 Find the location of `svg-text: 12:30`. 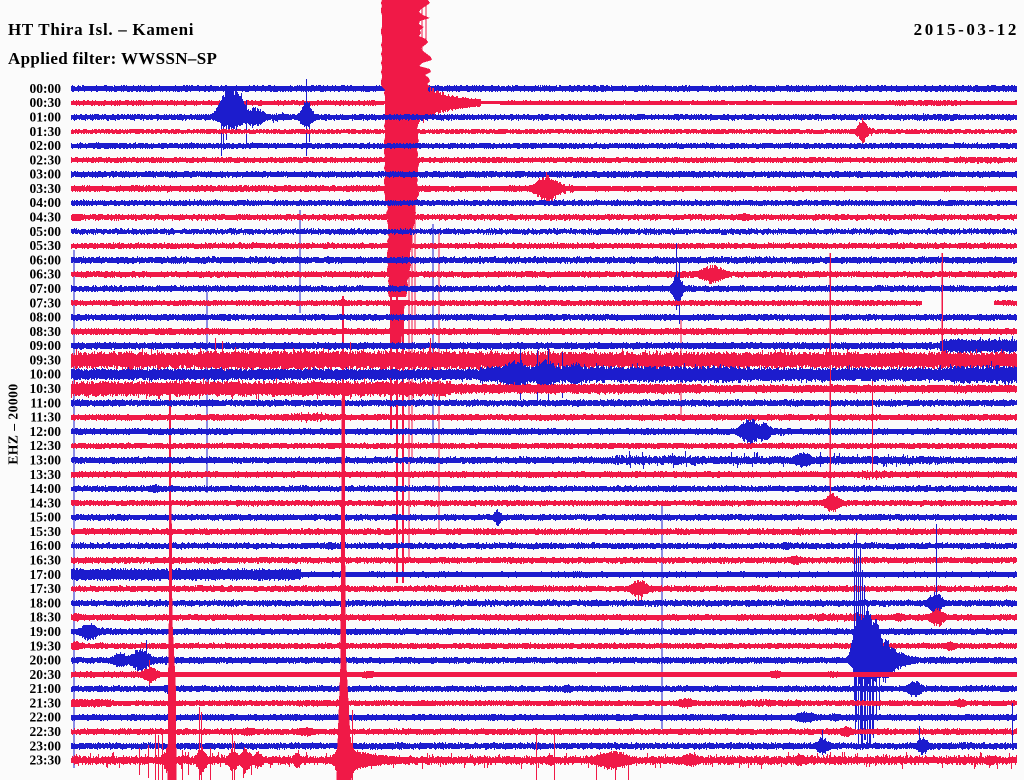

svg-text: 12:30 is located at coordinates (46, 445).